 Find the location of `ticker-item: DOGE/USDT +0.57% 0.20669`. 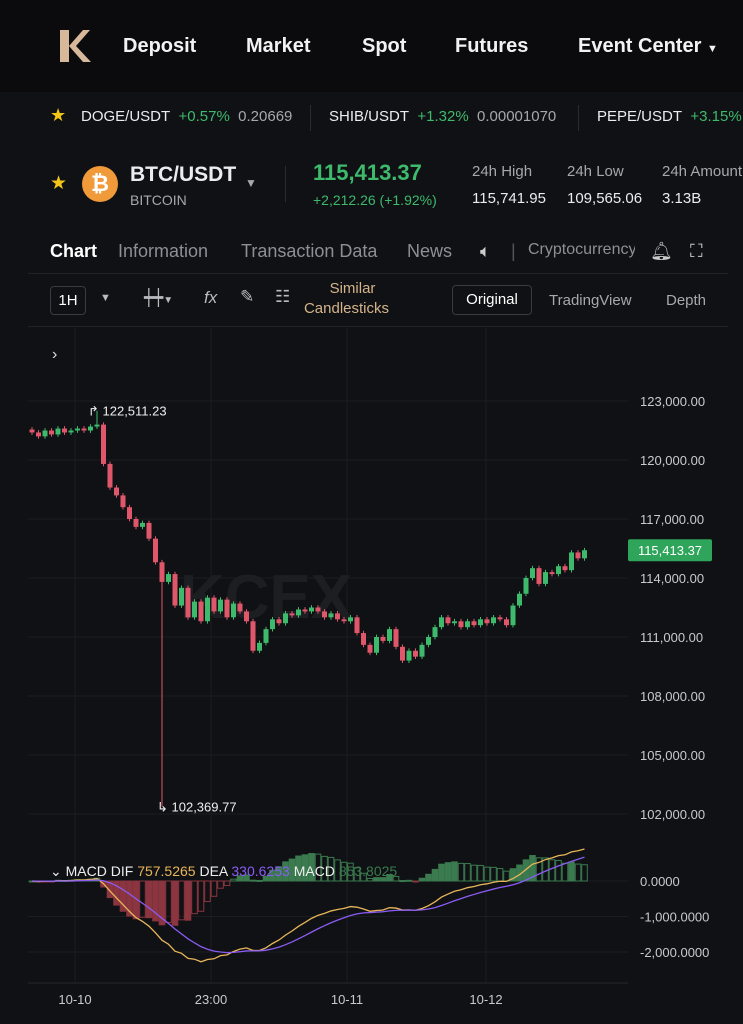

ticker-item: DOGE/USDT +0.57% 0.20669 is located at coordinates (187, 116).